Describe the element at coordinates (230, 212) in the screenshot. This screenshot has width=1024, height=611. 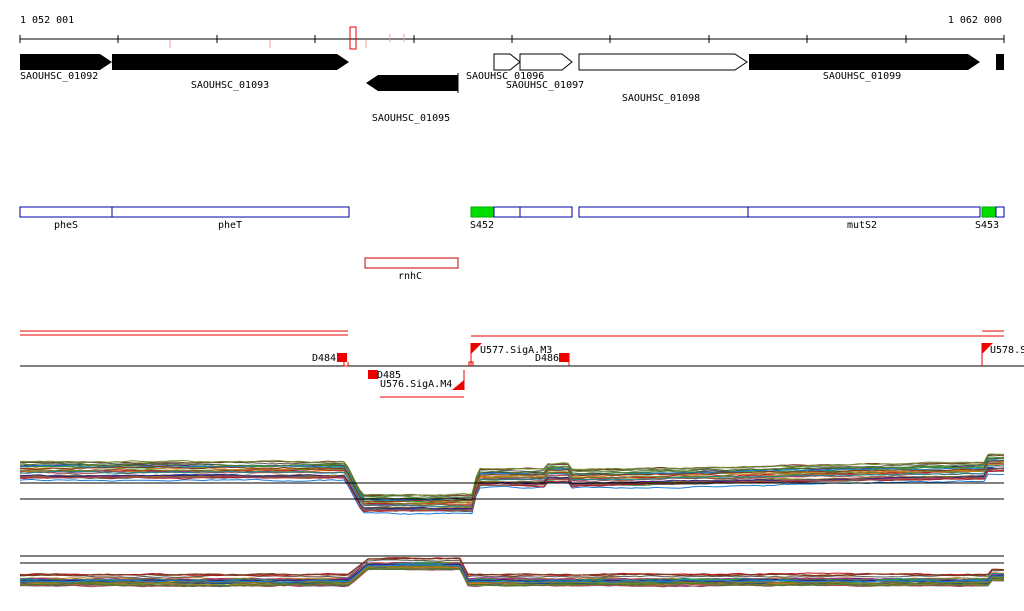
I see `feature-pheT` at that location.